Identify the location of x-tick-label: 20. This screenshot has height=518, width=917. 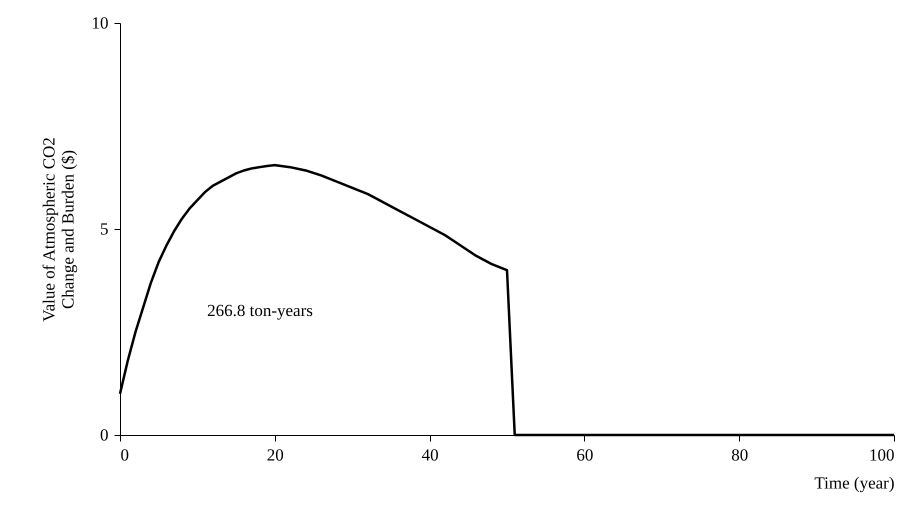
(275, 455).